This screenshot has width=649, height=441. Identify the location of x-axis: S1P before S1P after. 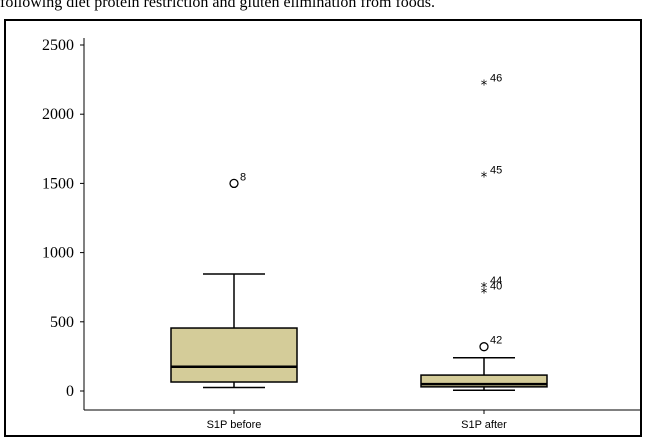
(362, 420).